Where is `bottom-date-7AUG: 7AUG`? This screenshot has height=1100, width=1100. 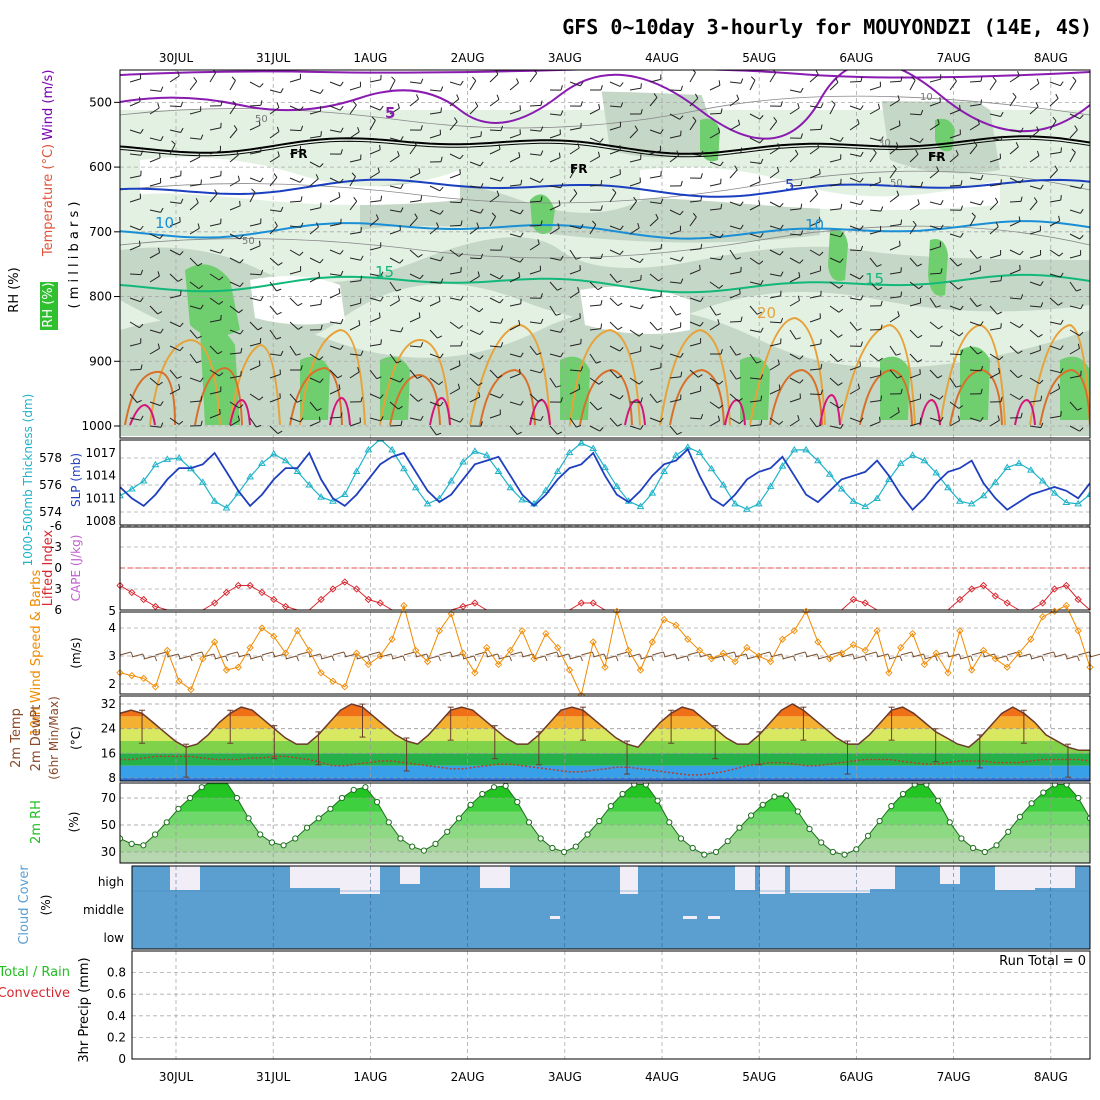
bottom-date-7AUG: 7AUG is located at coordinates (954, 1077).